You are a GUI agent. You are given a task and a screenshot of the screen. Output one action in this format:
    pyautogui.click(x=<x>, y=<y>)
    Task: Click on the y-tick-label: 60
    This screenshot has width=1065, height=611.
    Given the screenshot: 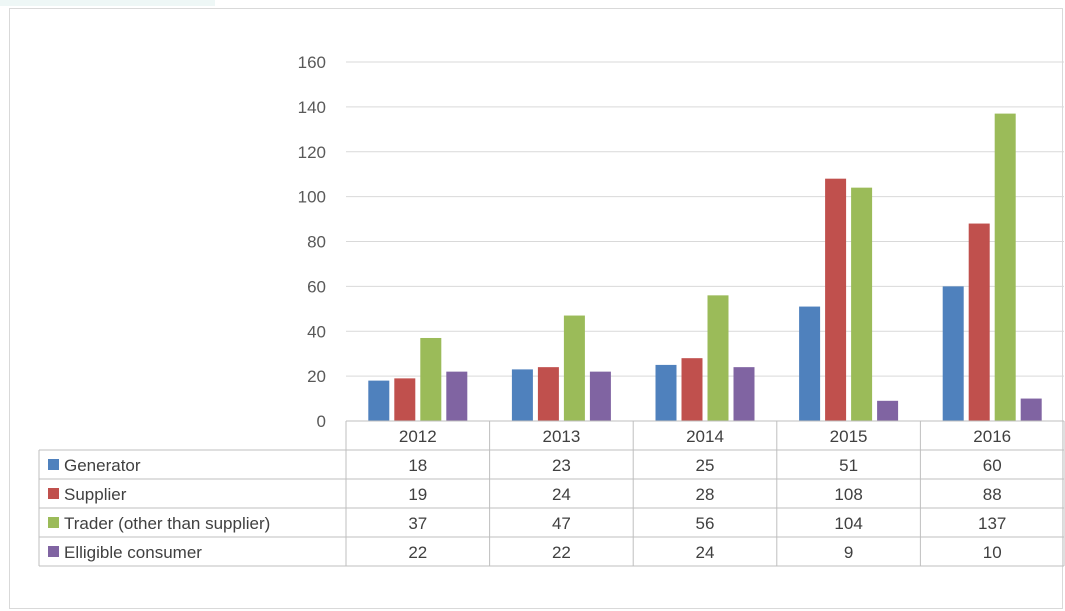 What is the action you would take?
    pyautogui.click(x=316, y=286)
    